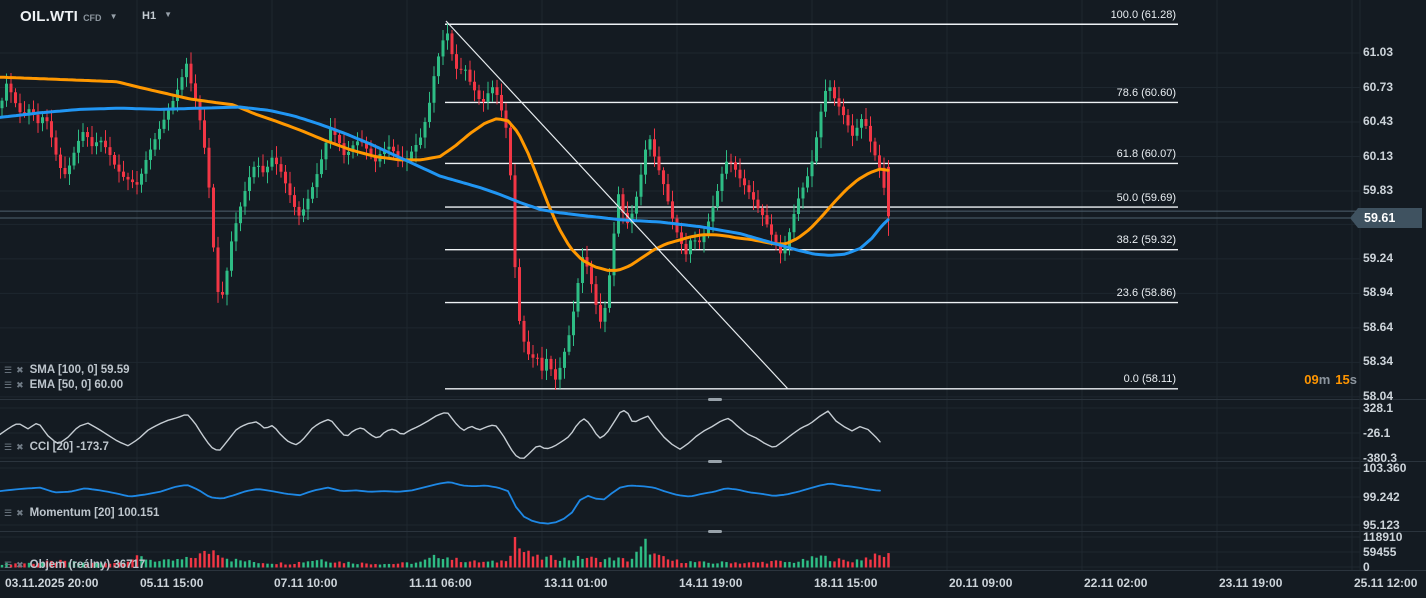  I want to click on indicator-tick: 118910, so click(1383, 537).